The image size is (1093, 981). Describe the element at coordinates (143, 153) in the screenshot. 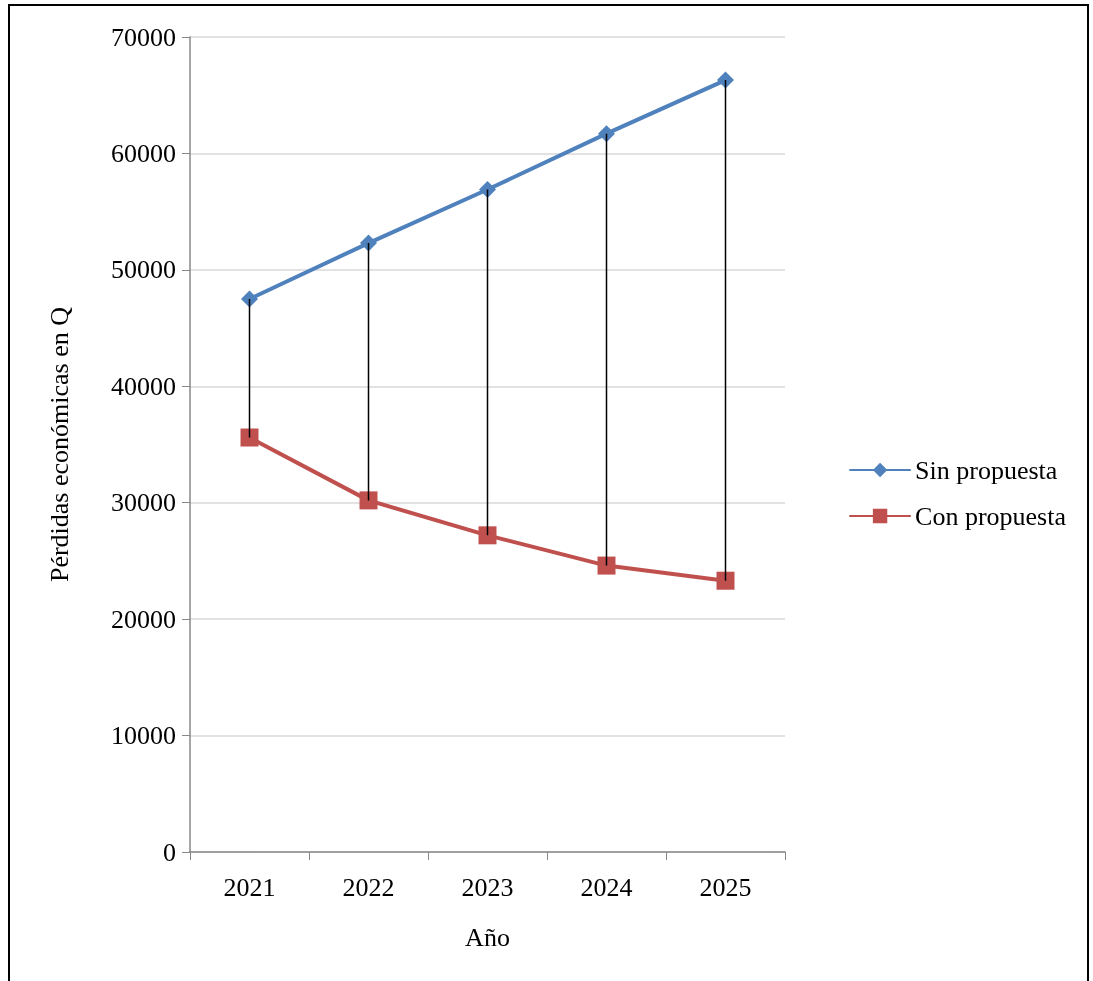

I see `y-tick-label: 60000` at that location.